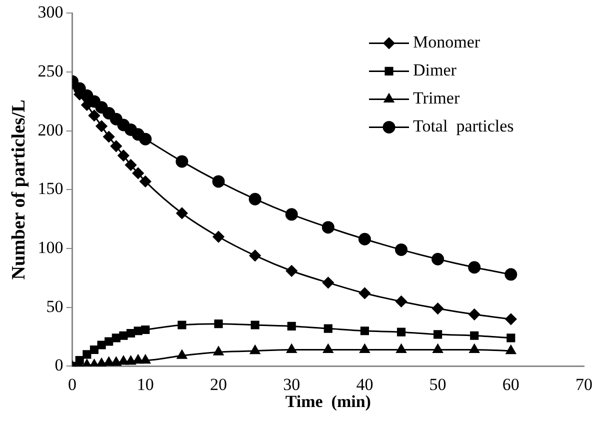 Image resolution: width=606 pixels, height=421 pixels. I want to click on x-tick-label: 30, so click(291, 384).